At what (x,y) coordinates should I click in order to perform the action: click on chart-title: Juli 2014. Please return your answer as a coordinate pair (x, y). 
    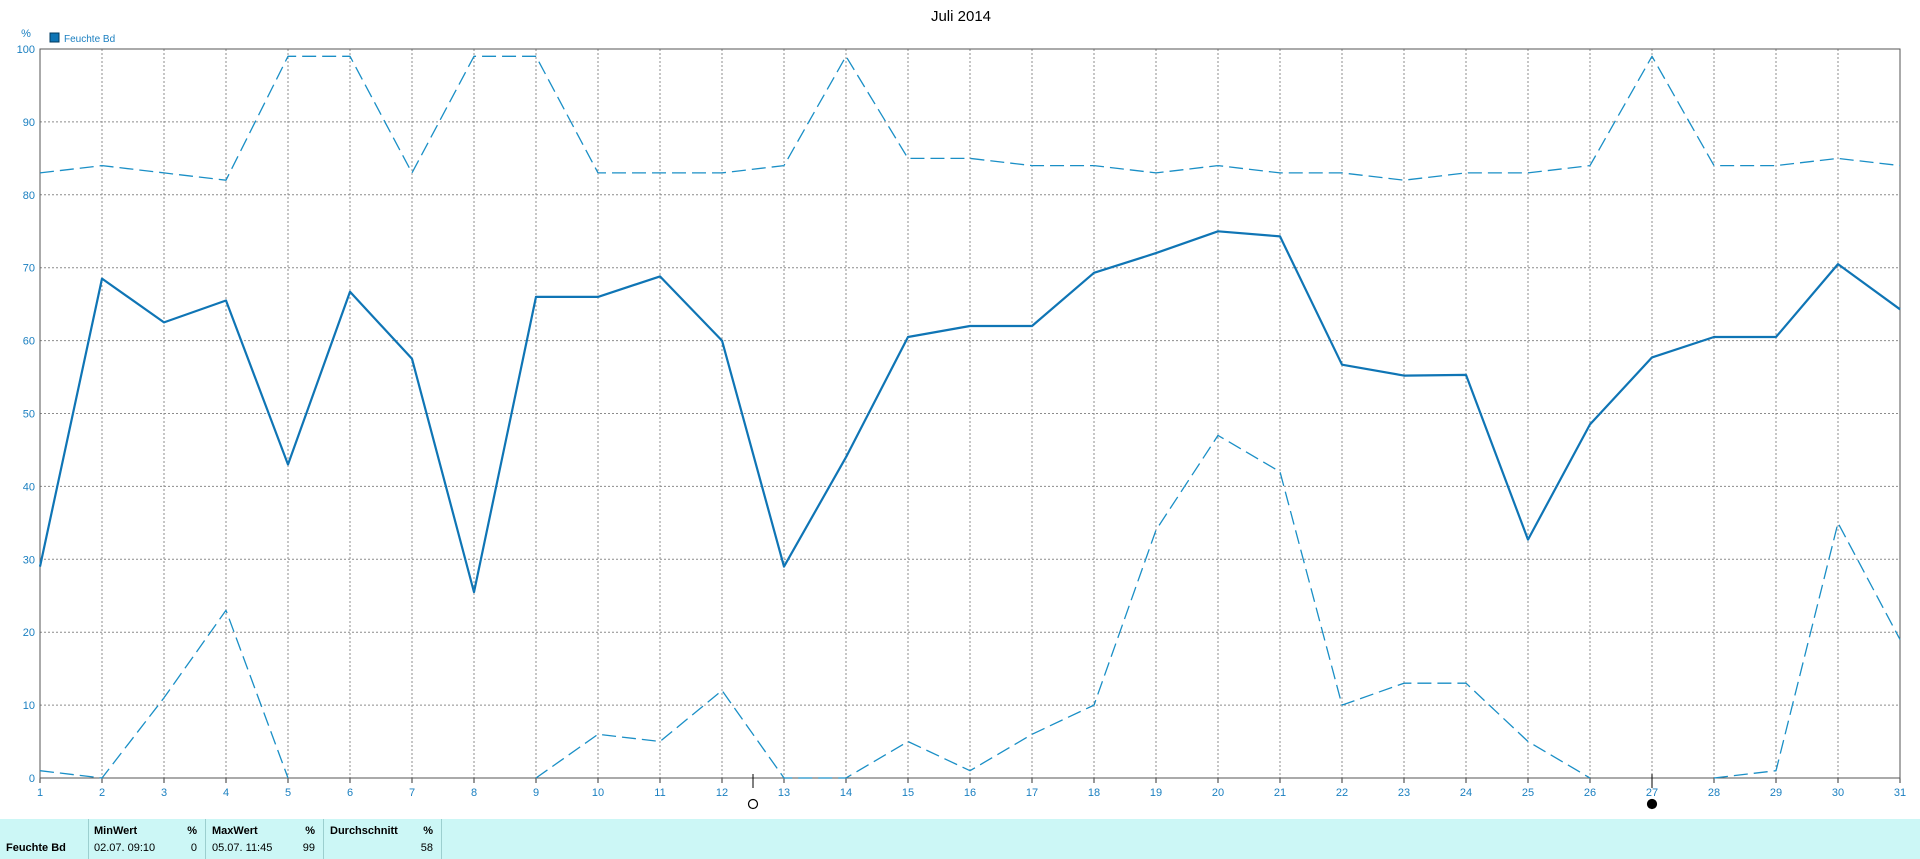
    Looking at the image, I should click on (961, 16).